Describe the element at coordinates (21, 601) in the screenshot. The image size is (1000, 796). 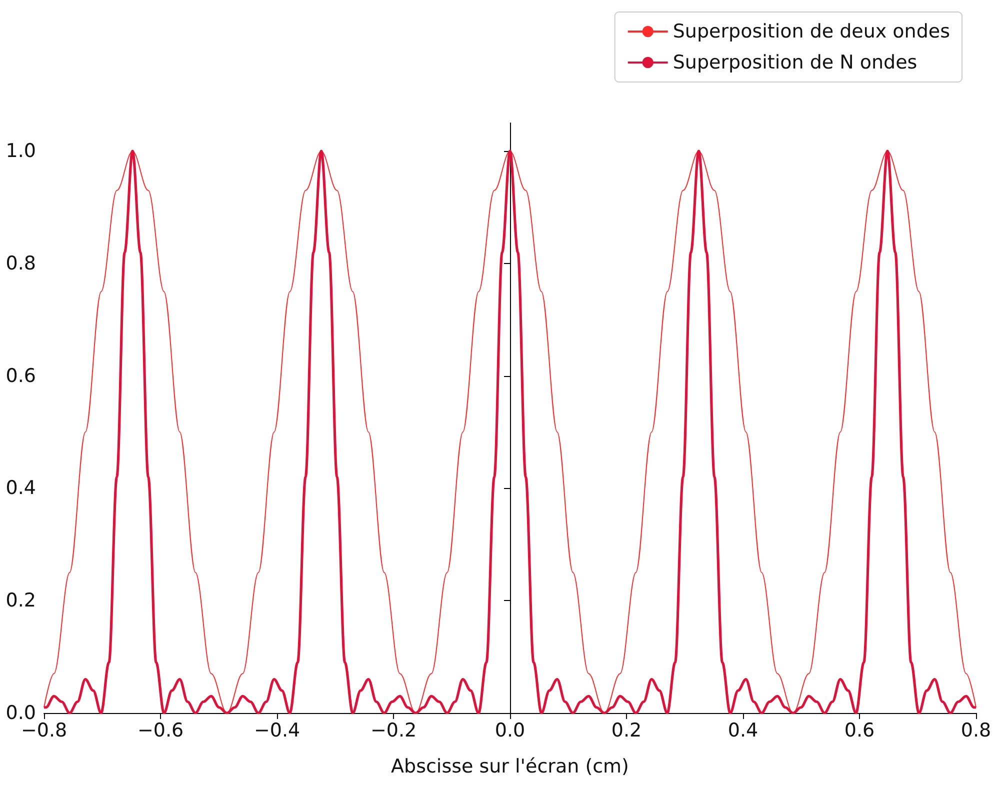
I see `y-tick-label: 0.2` at that location.